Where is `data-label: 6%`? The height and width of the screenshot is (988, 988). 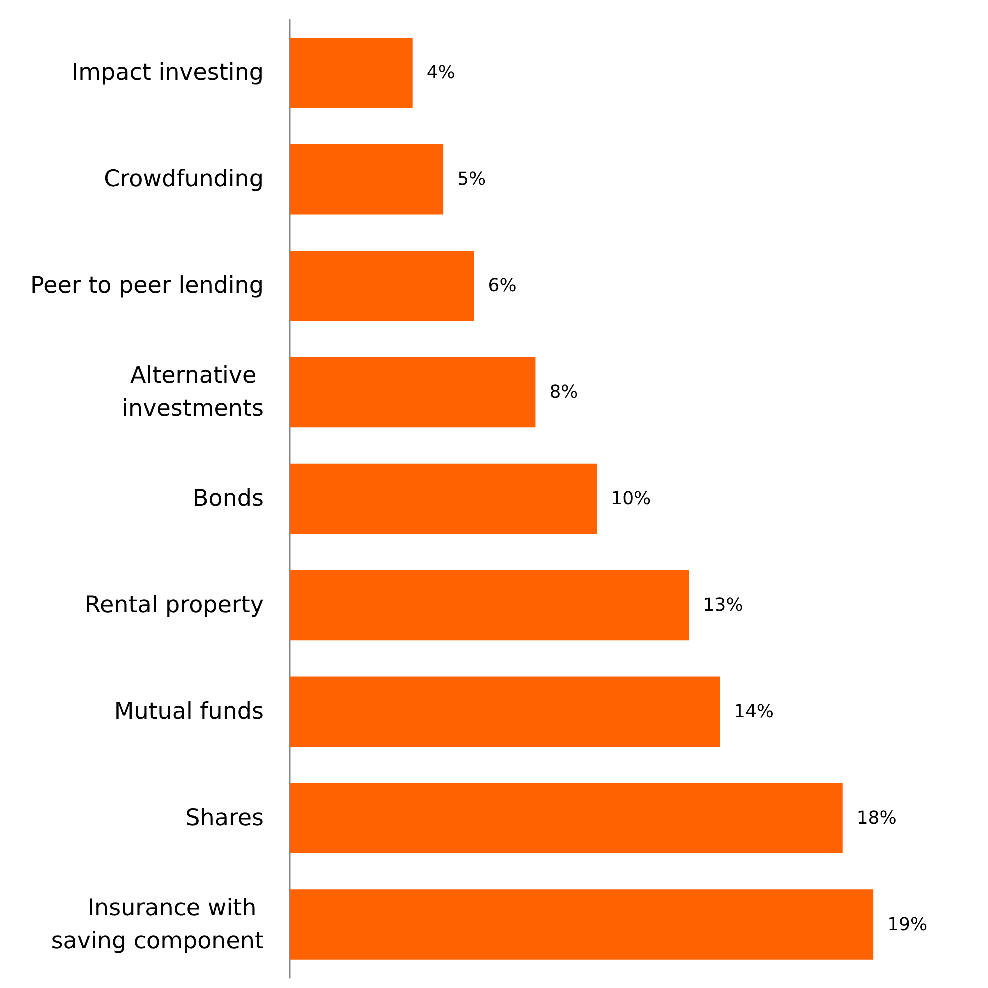 data-label: 6% is located at coordinates (502, 286).